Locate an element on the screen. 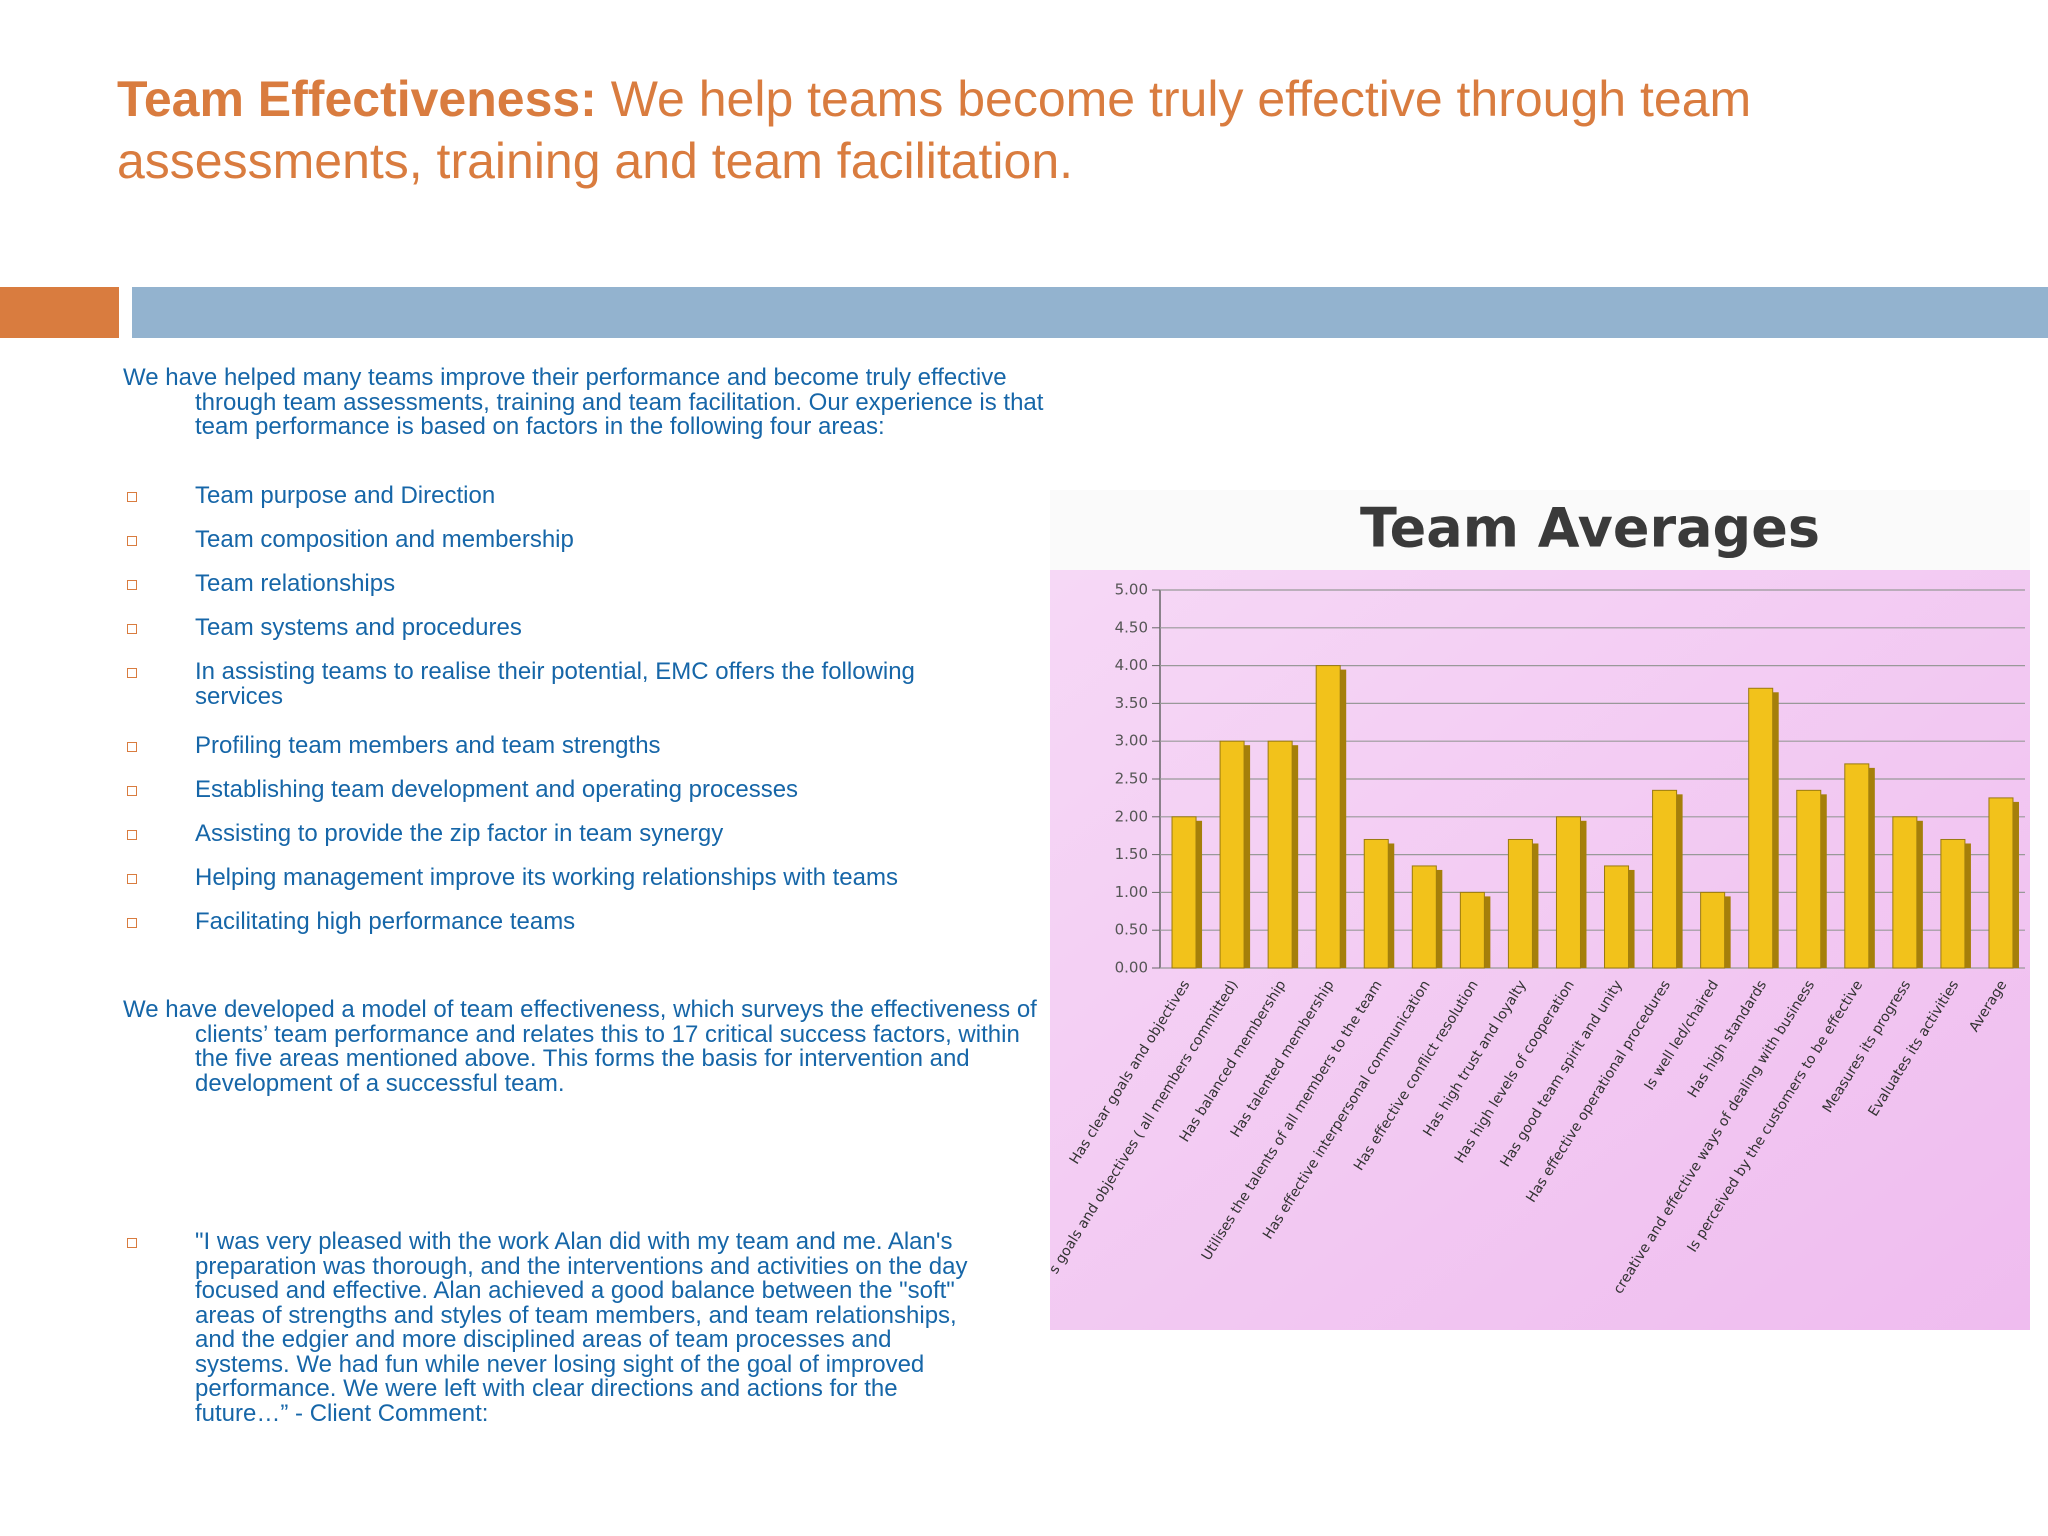 The height and width of the screenshot is (1536, 2048). y-tick-label: 3.50 is located at coordinates (1131, 703).